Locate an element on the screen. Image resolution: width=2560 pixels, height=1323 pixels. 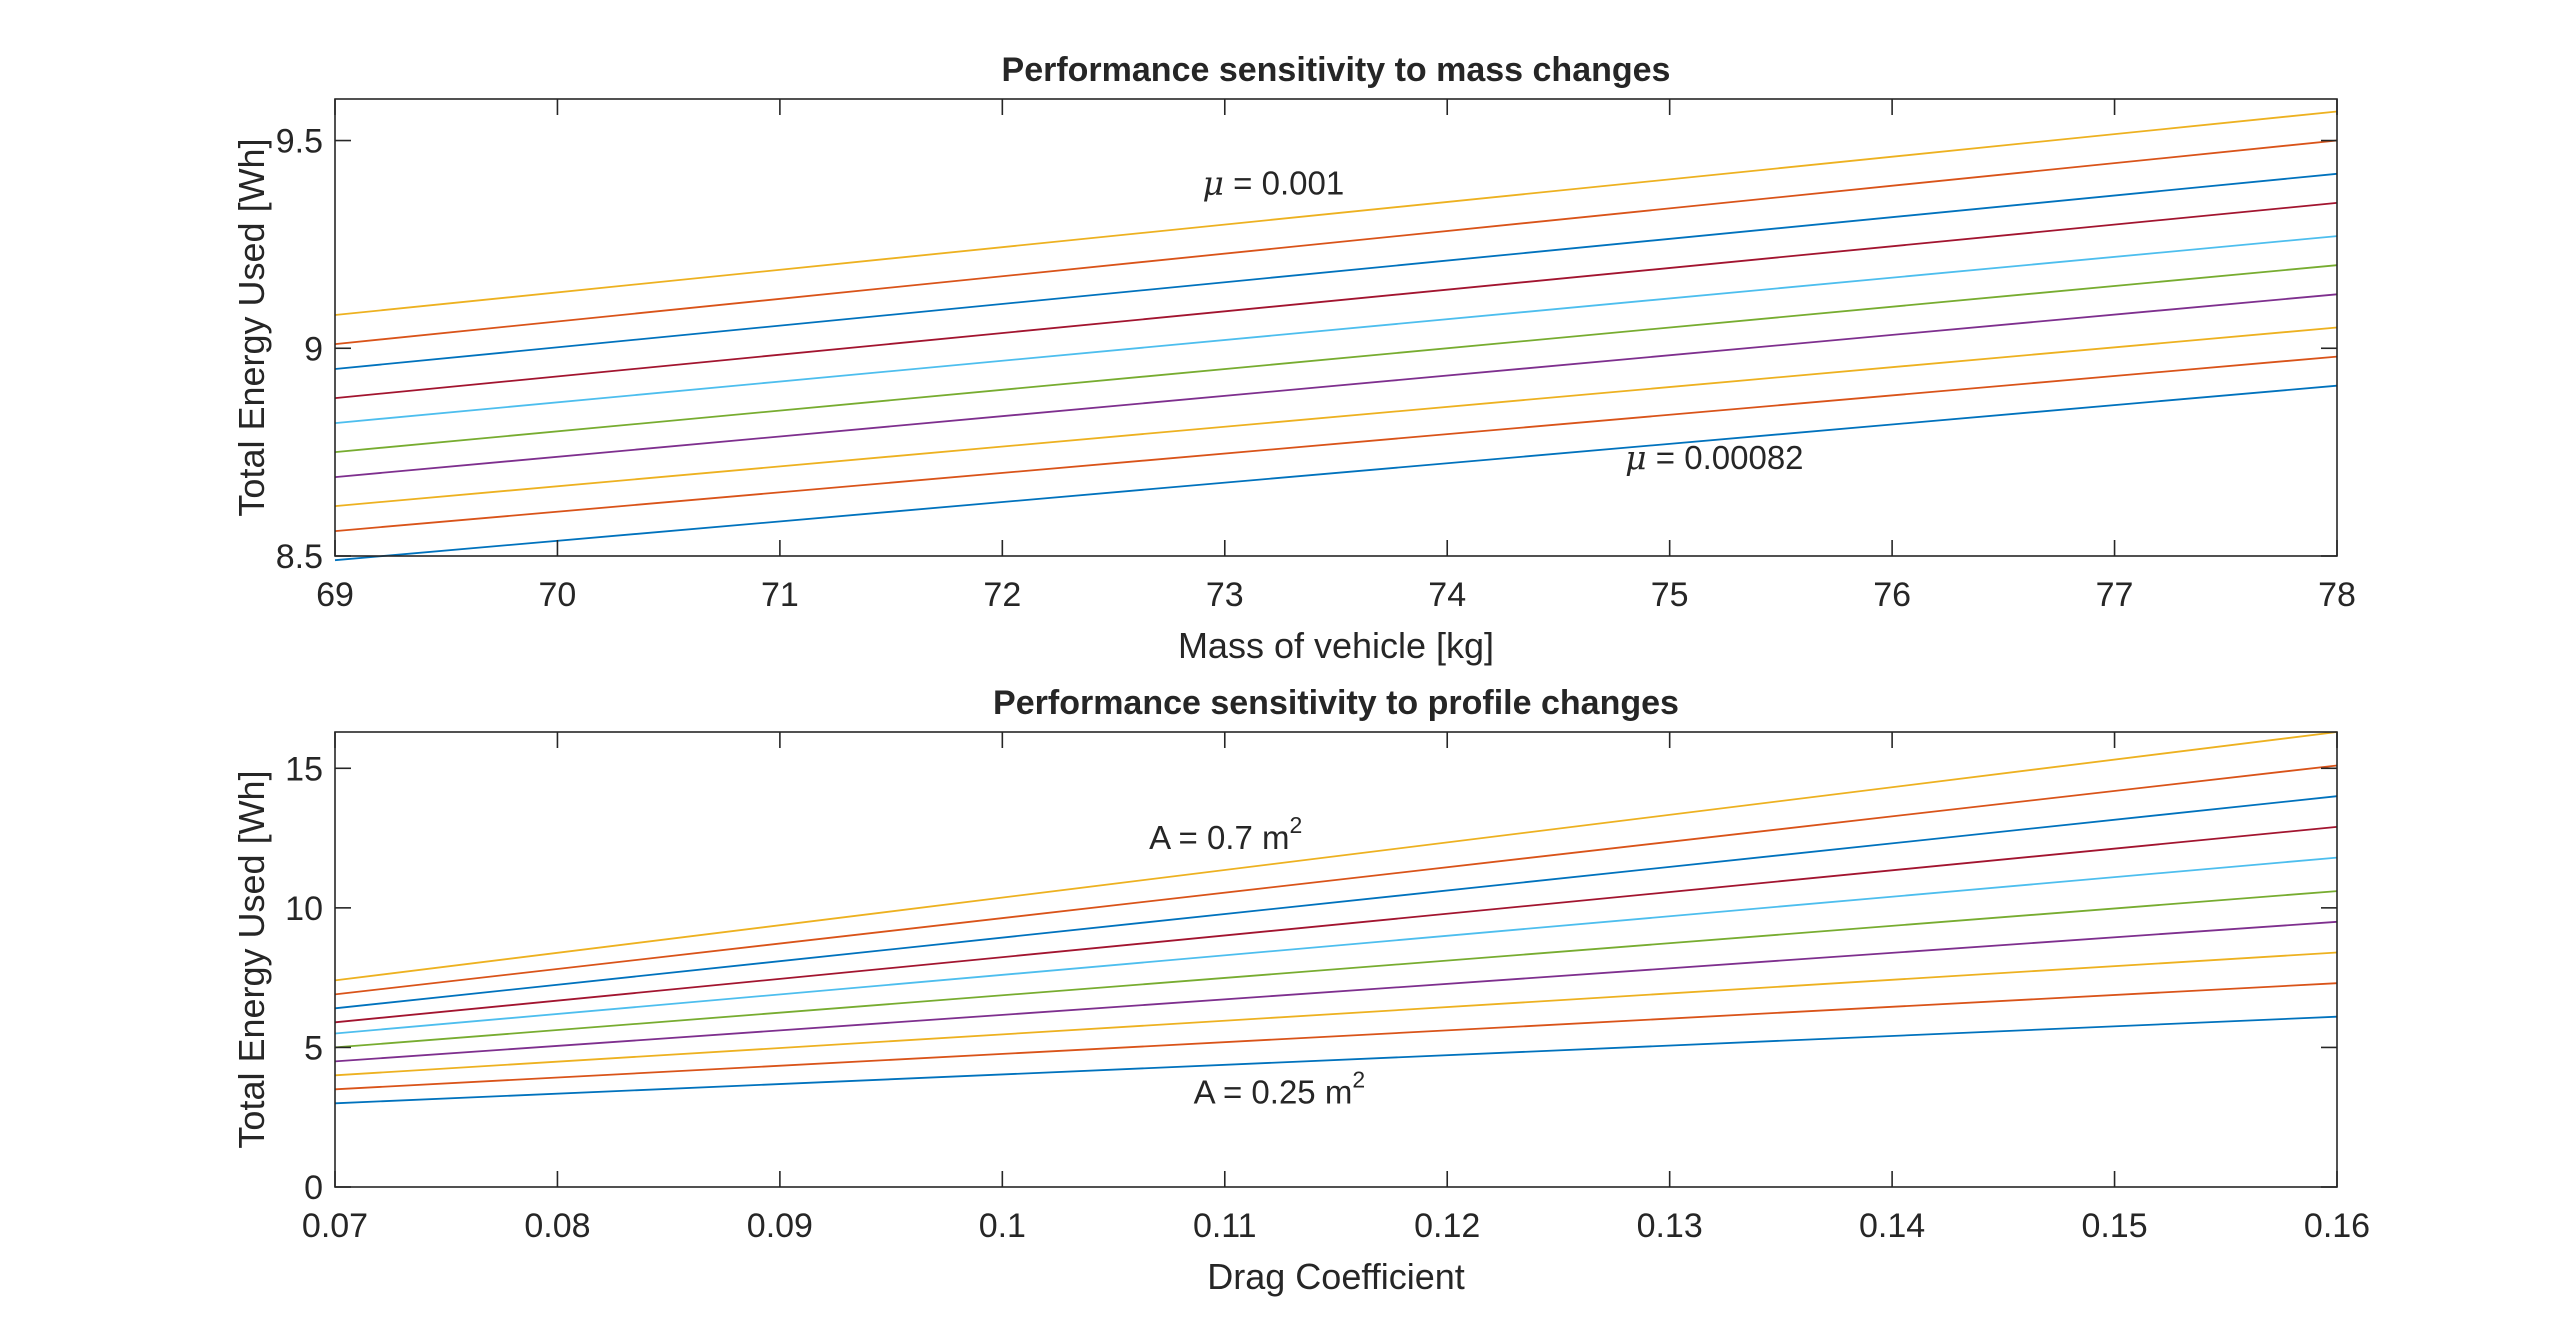
x-tick-label: 69 is located at coordinates (335, 595).